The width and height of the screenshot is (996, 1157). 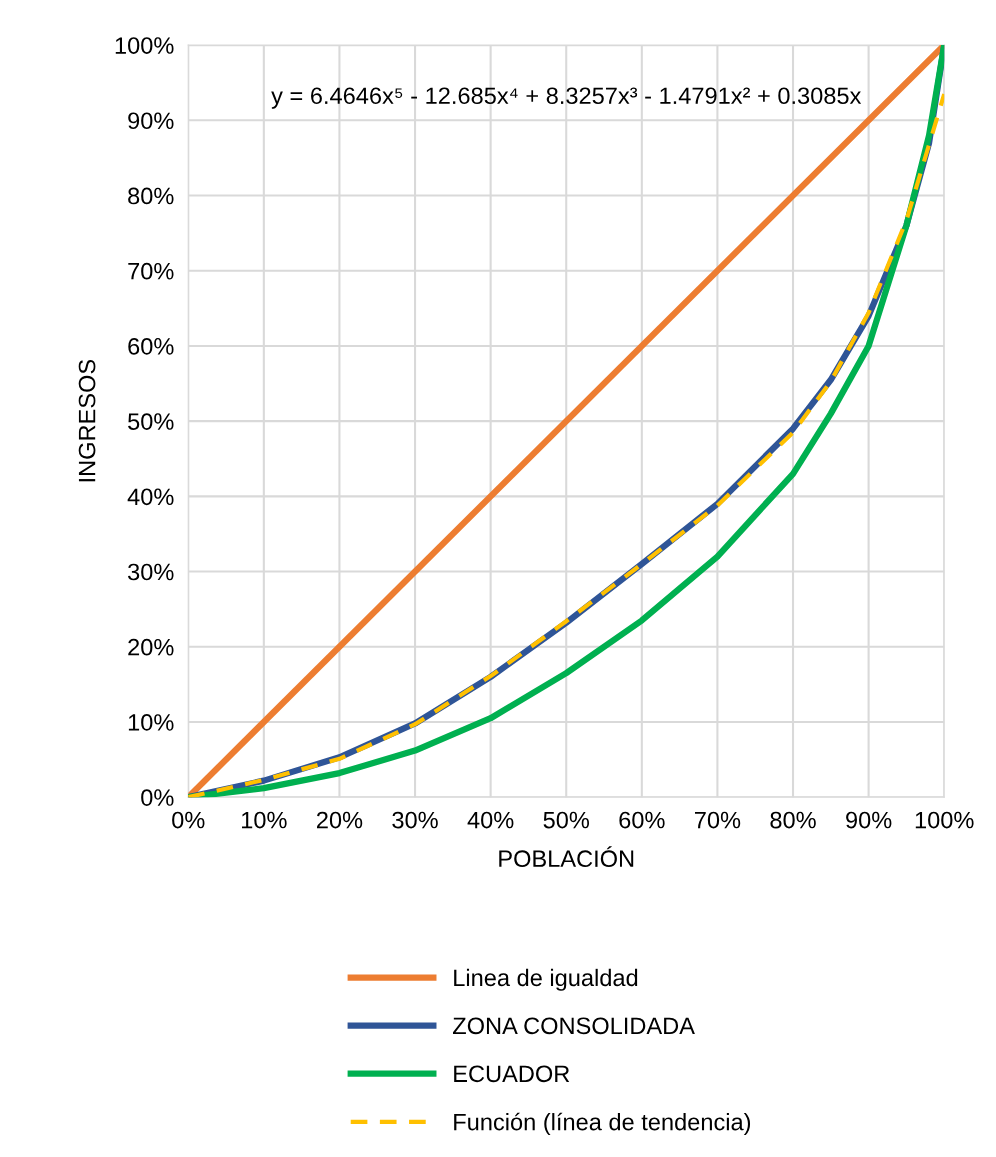 What do you see at coordinates (151, 271) in the screenshot?
I see `y-tick-label: 70%` at bounding box center [151, 271].